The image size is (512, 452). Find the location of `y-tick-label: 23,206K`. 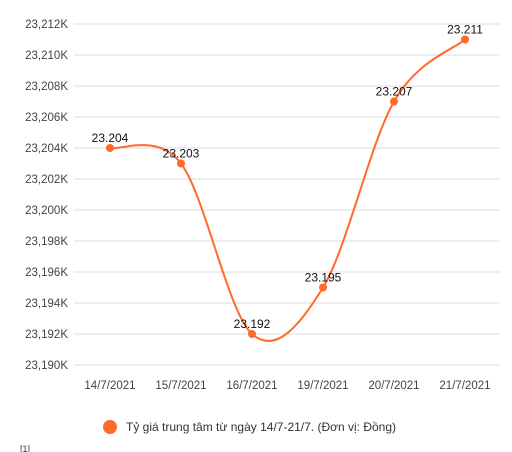

y-tick-label: 23,206K is located at coordinates (46, 118).